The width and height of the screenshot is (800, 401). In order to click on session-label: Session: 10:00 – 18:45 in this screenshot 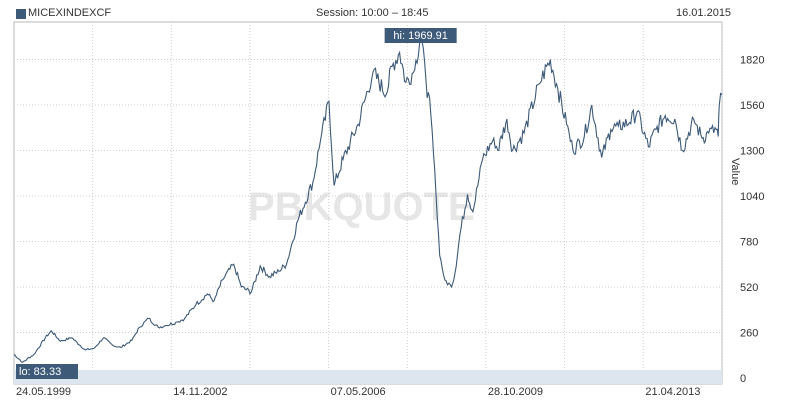, I will do `click(372, 13)`.